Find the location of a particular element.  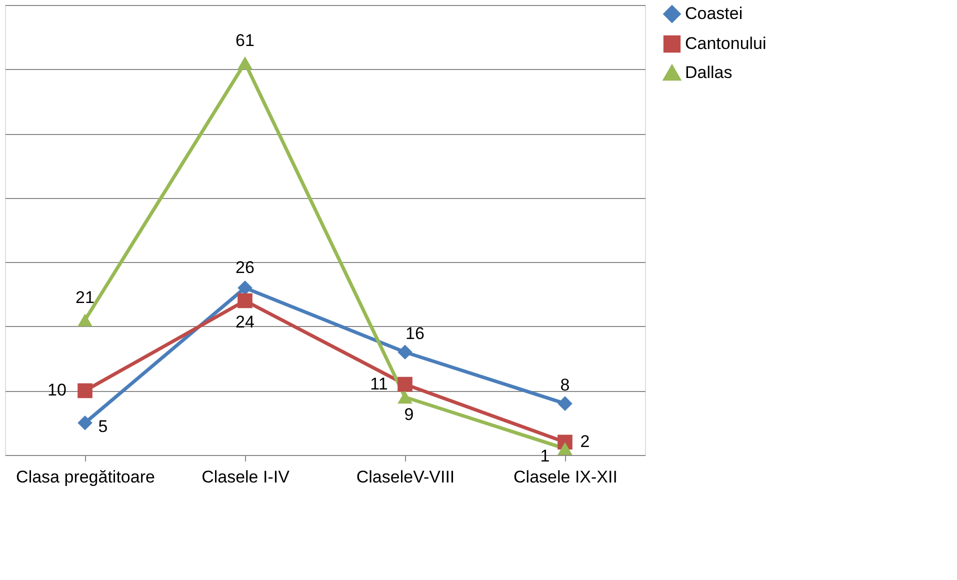

legend-label: Dallas is located at coordinates (708, 72).